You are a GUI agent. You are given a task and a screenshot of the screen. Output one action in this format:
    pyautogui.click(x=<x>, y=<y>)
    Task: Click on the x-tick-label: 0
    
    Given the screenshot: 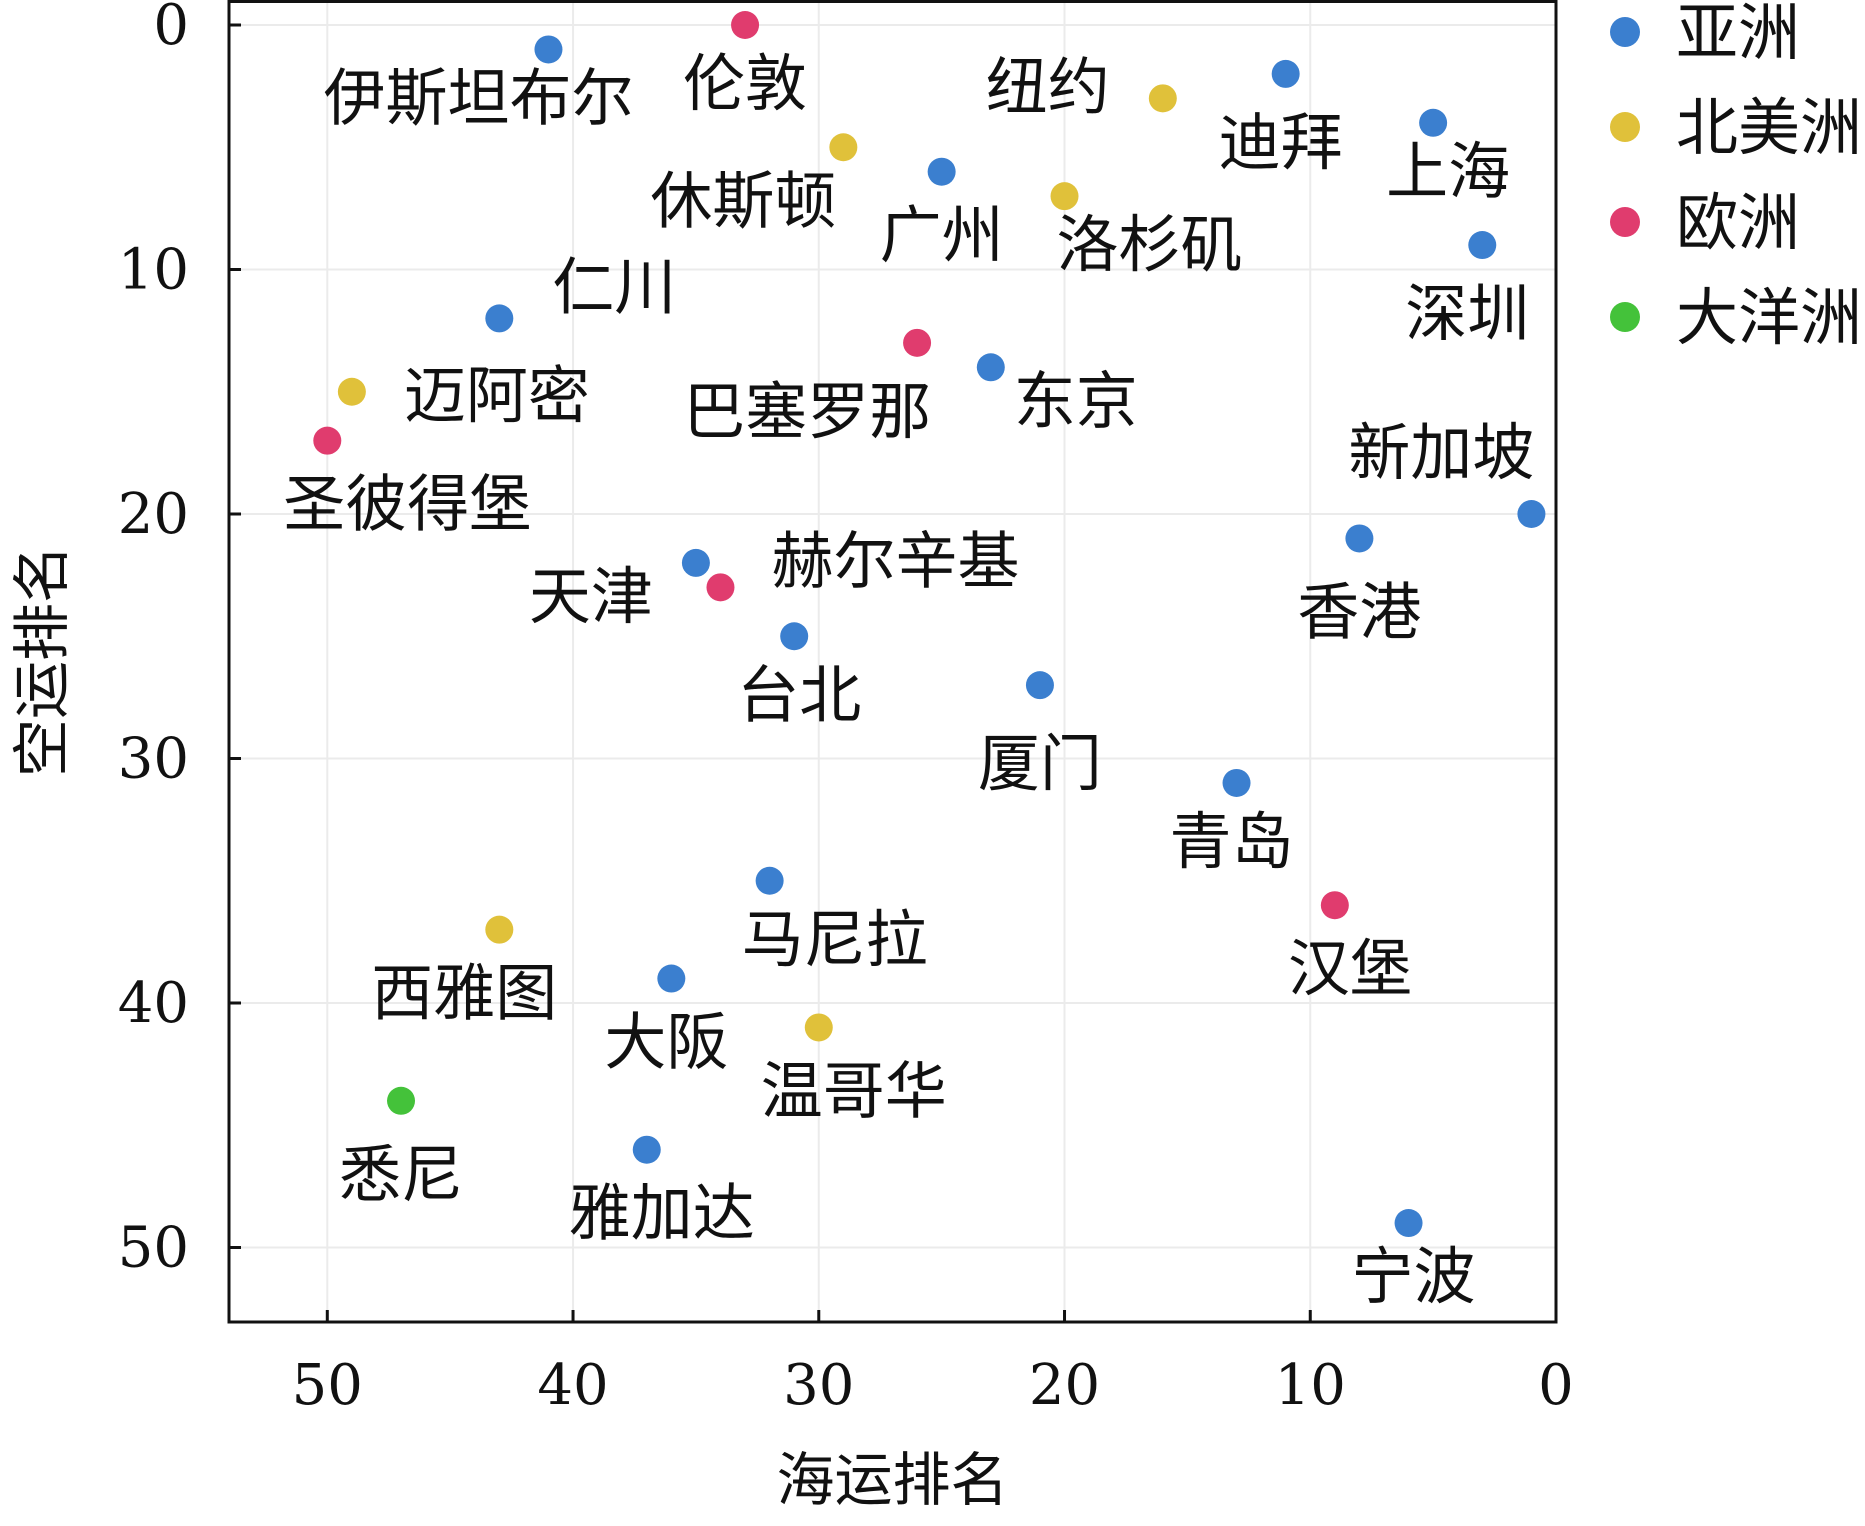 What is the action you would take?
    pyautogui.click(x=1556, y=1385)
    